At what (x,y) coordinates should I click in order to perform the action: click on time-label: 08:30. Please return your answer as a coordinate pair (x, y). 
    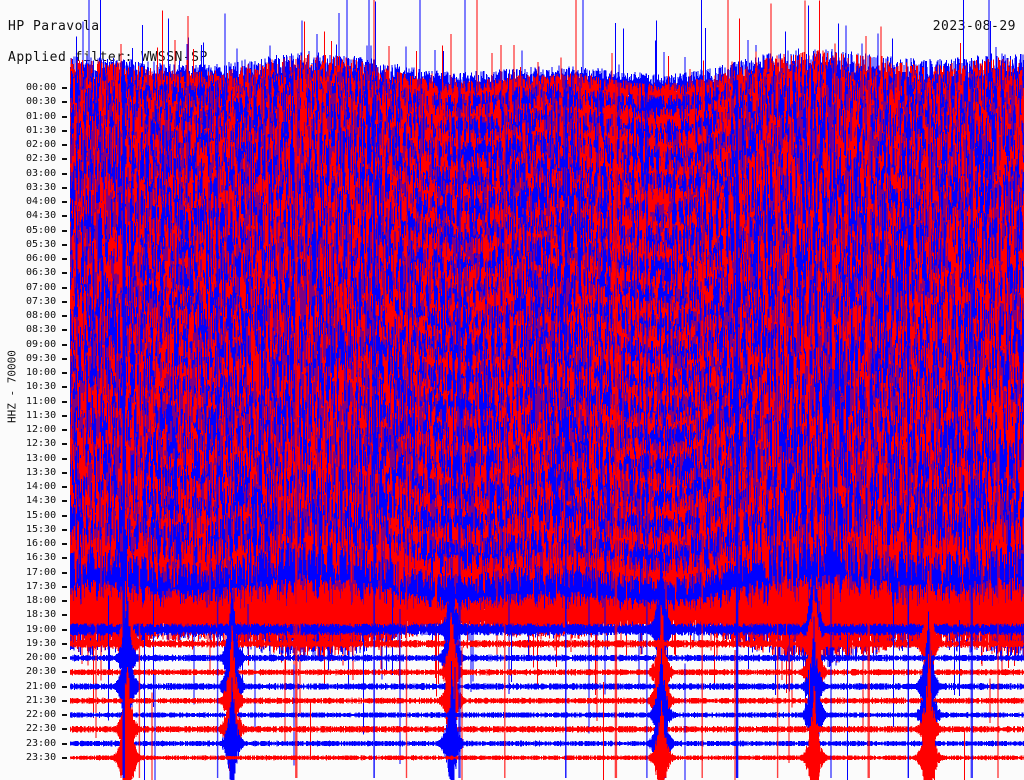
    Looking at the image, I should click on (41, 330).